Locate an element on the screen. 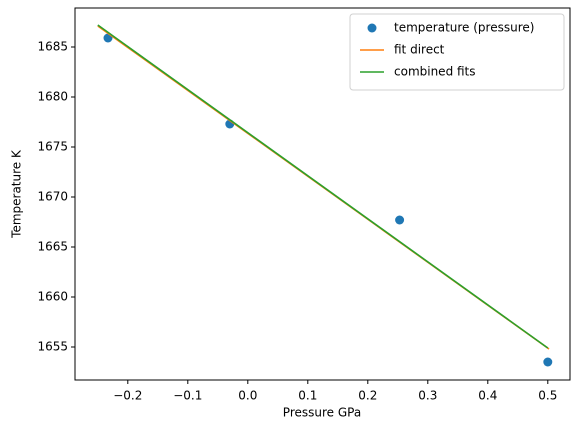  x-tick-label: 0.1 is located at coordinates (307, 396).